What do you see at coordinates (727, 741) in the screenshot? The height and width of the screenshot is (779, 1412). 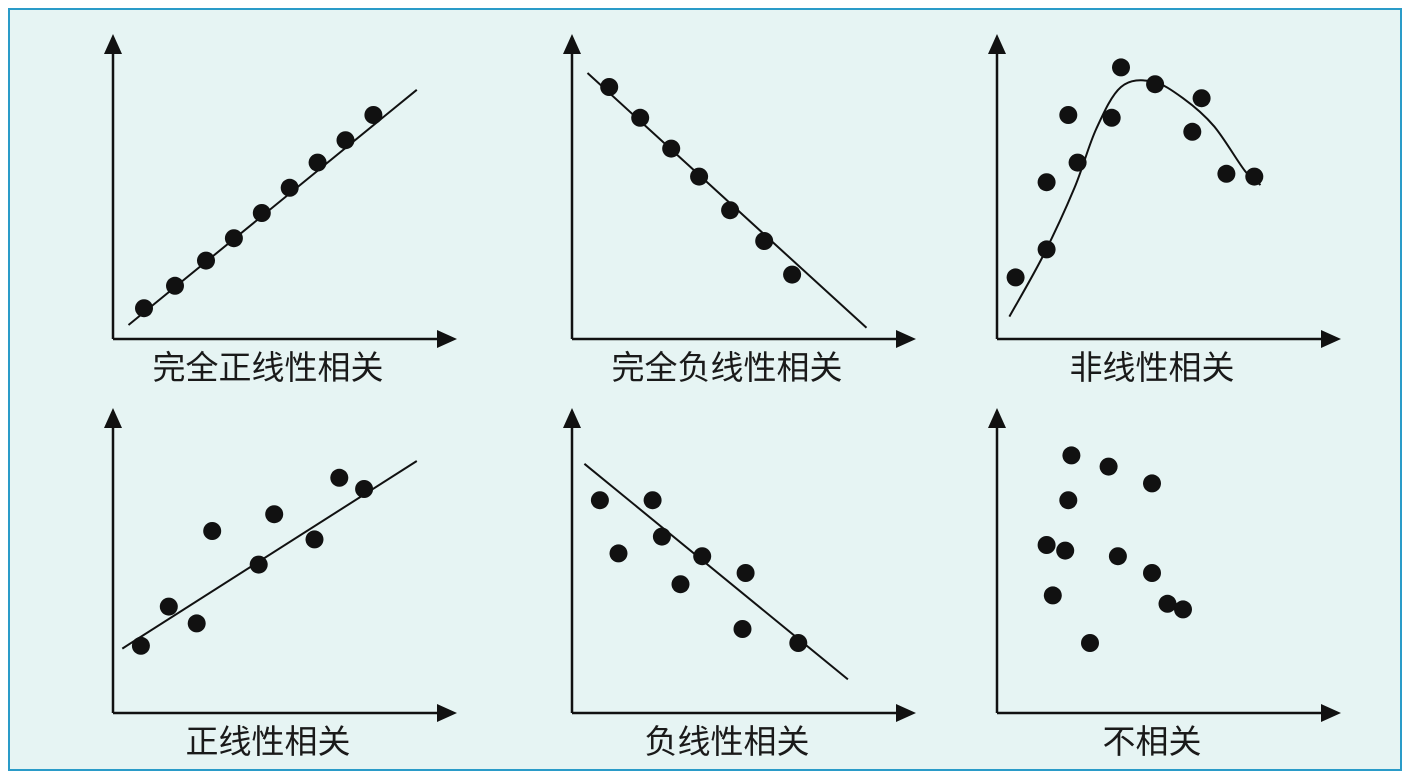 I see `panel-title: 负线性相关` at bounding box center [727, 741].